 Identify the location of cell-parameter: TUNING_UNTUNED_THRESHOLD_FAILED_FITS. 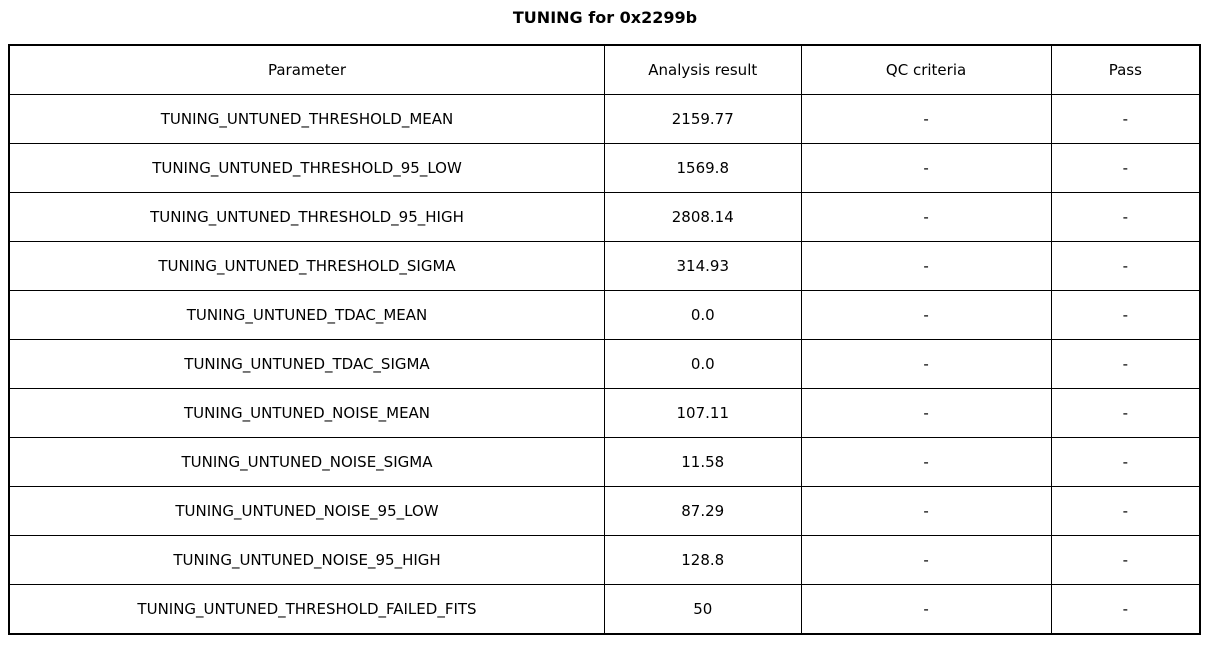
(306, 609).